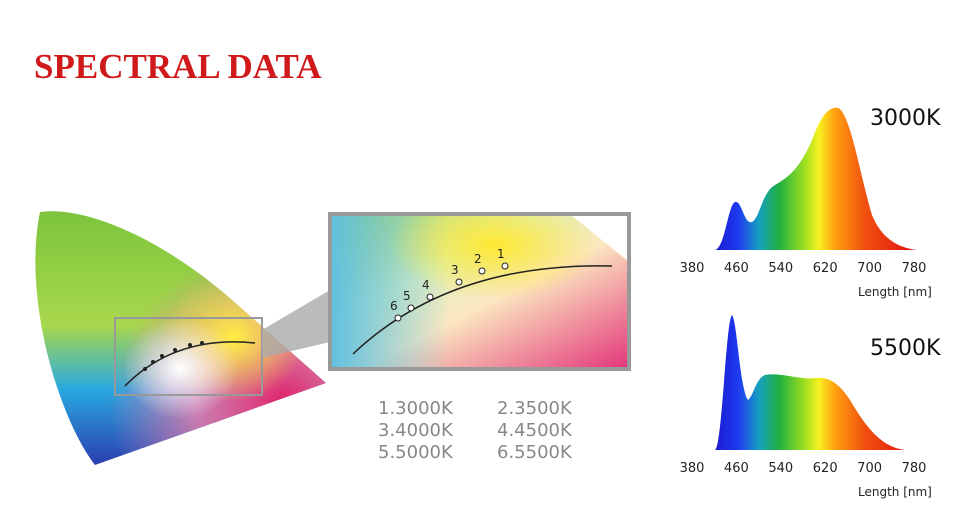 The width and height of the screenshot is (955, 516). What do you see at coordinates (455, 270) in the screenshot?
I see `point-label: 3` at bounding box center [455, 270].